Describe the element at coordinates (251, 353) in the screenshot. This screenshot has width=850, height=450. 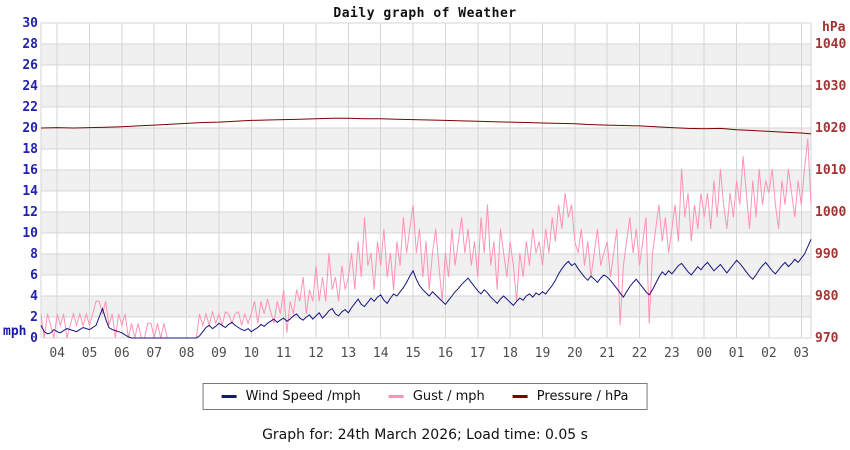
I see `x-axis-tick: 10` at that location.